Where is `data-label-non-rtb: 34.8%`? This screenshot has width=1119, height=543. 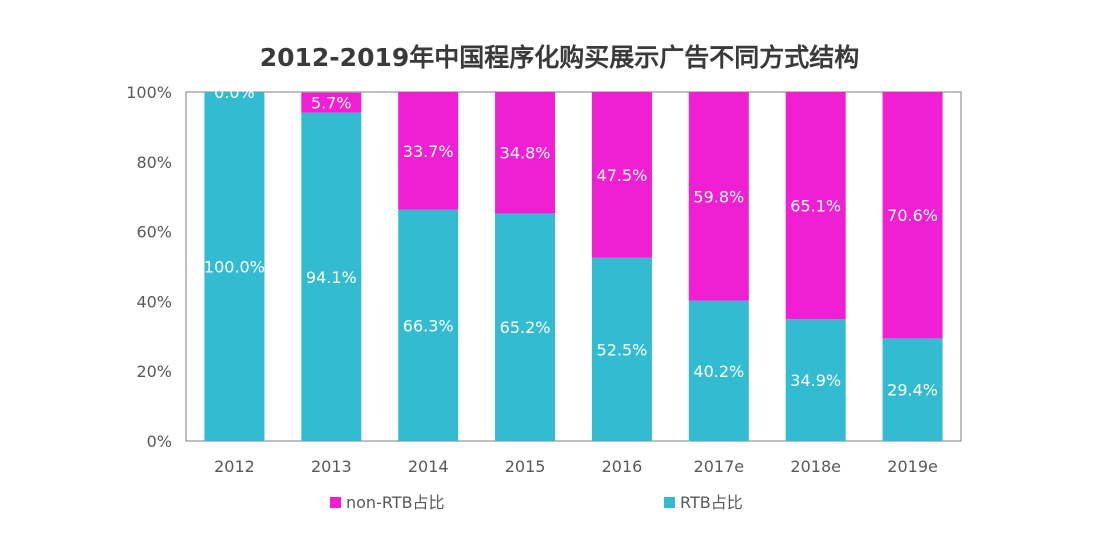
data-label-non-rtb: 34.8% is located at coordinates (525, 153).